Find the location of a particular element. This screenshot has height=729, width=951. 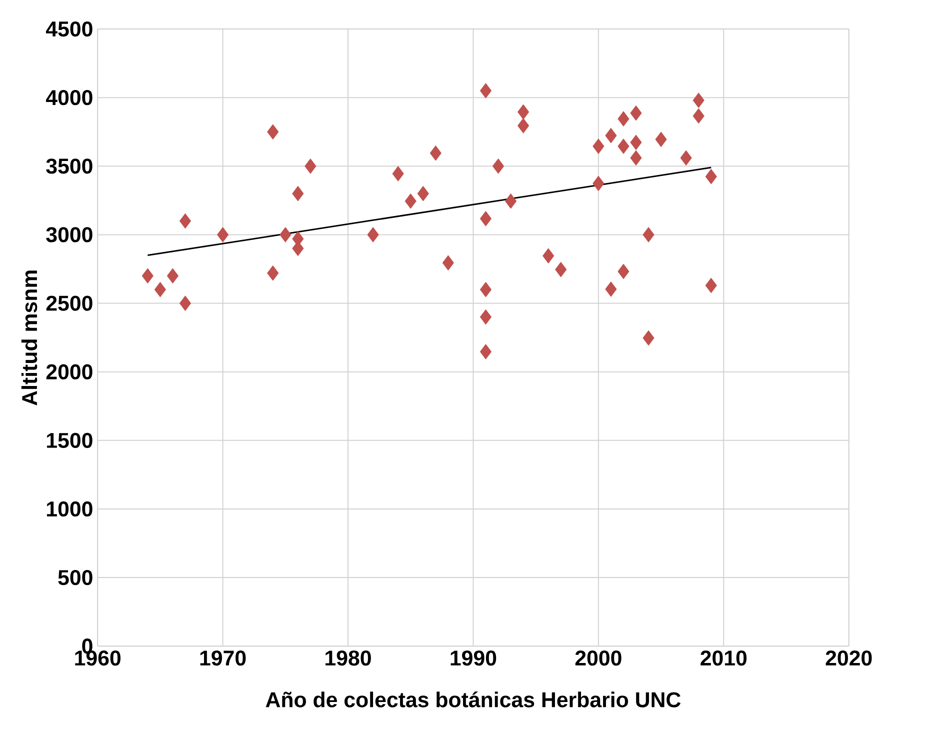

x-tick-label: 2010 is located at coordinates (723, 658).